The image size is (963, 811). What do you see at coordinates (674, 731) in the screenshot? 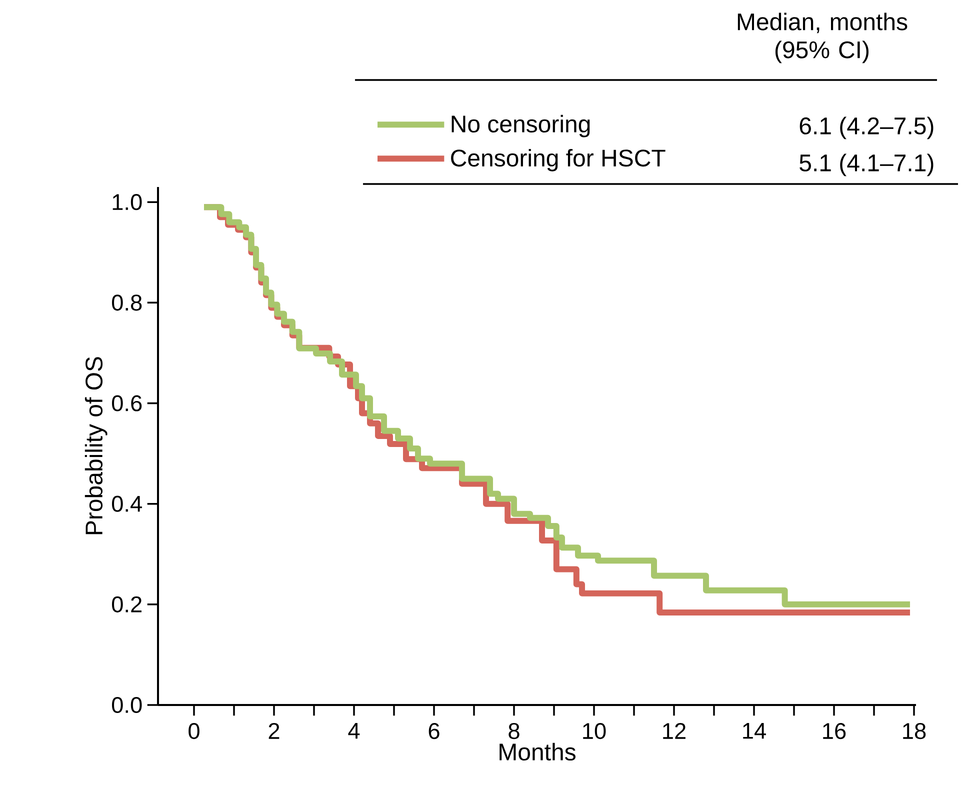
I see `x-tick-label: 12` at bounding box center [674, 731].